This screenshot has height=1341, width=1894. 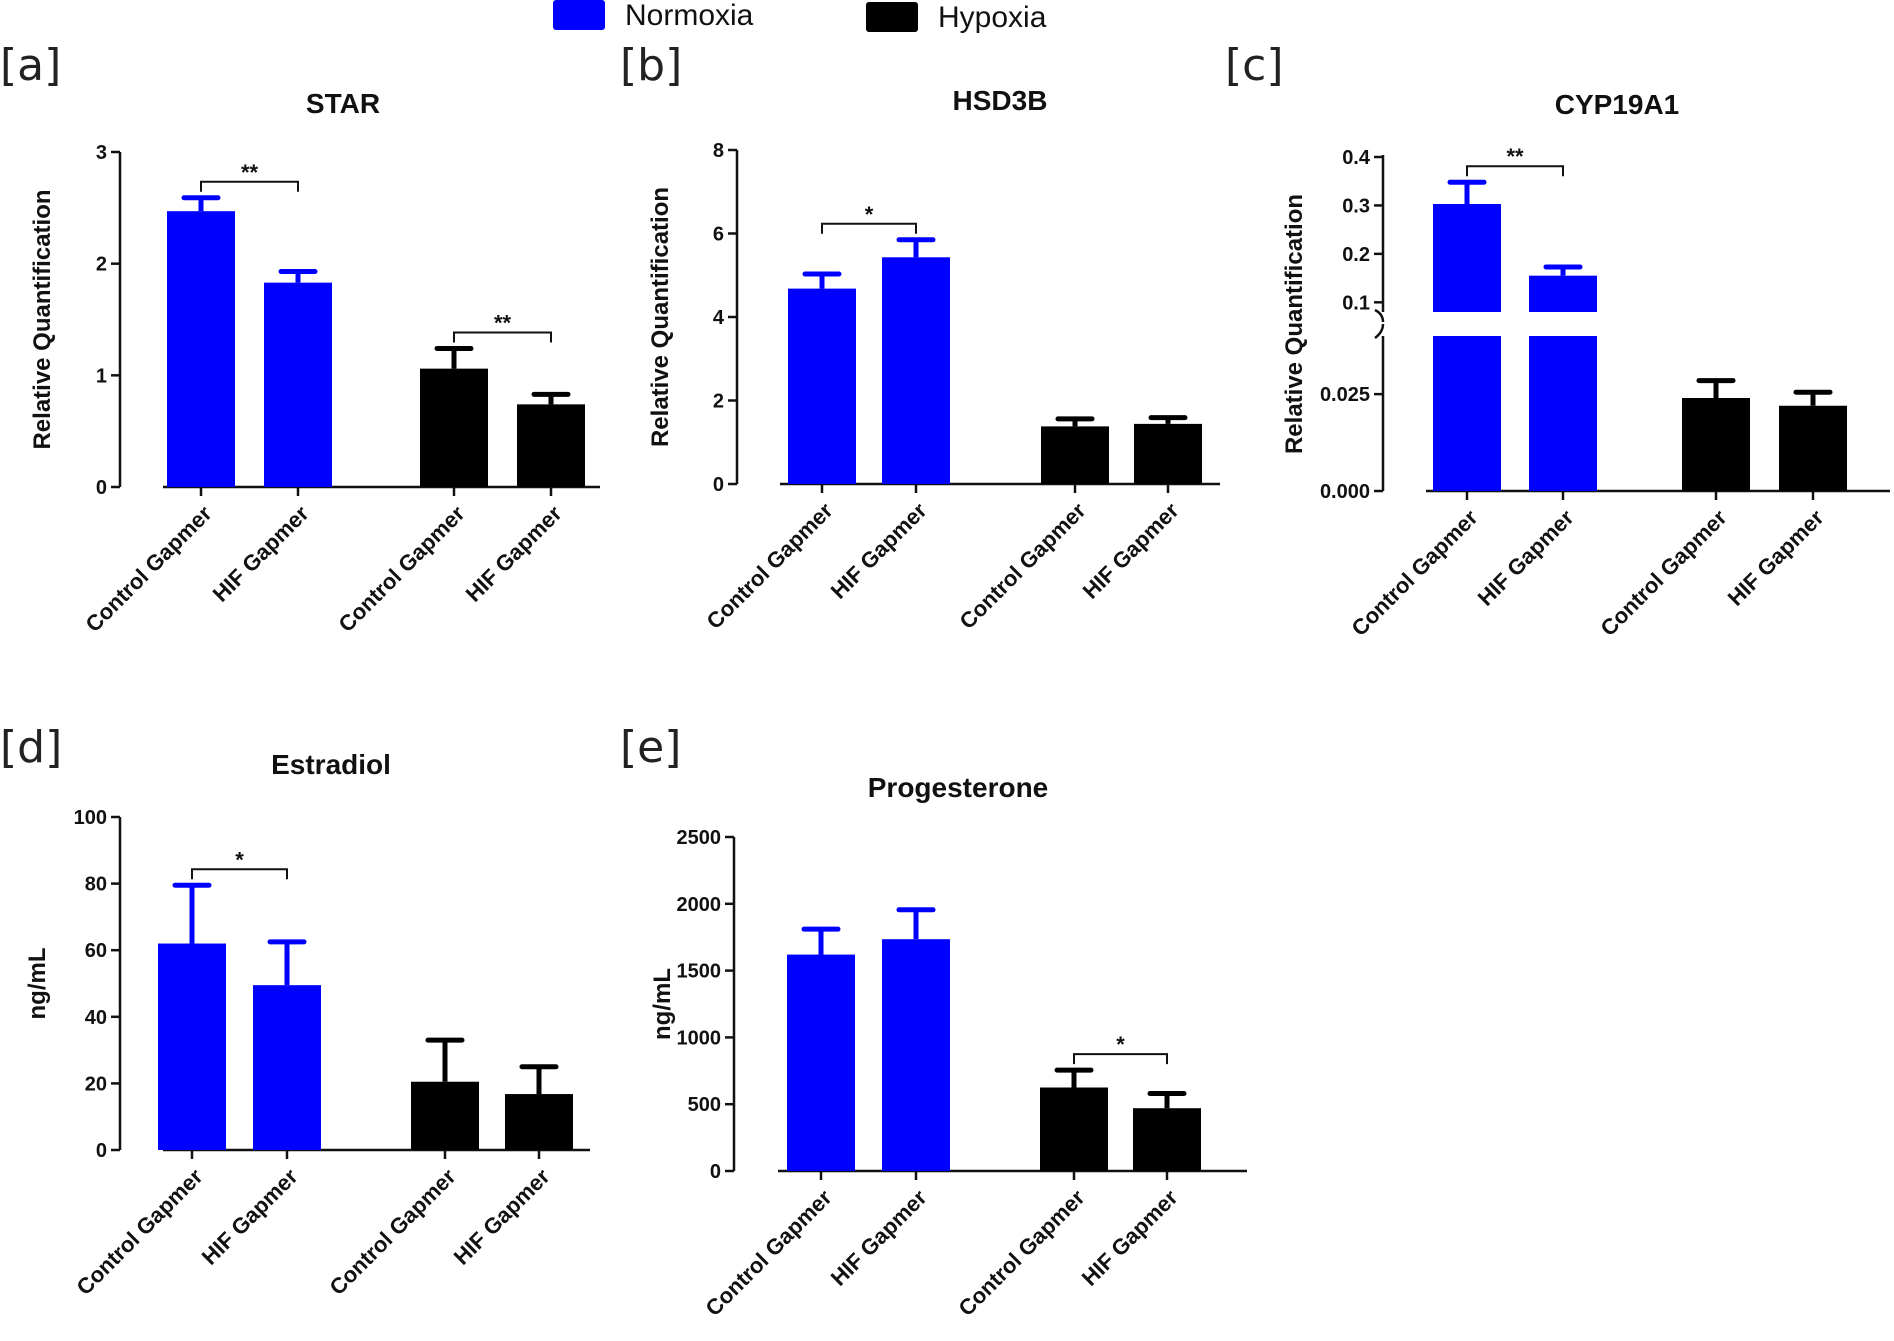 What do you see at coordinates (892, 17) in the screenshot?
I see `legend-swatch-hypoxia` at bounding box center [892, 17].